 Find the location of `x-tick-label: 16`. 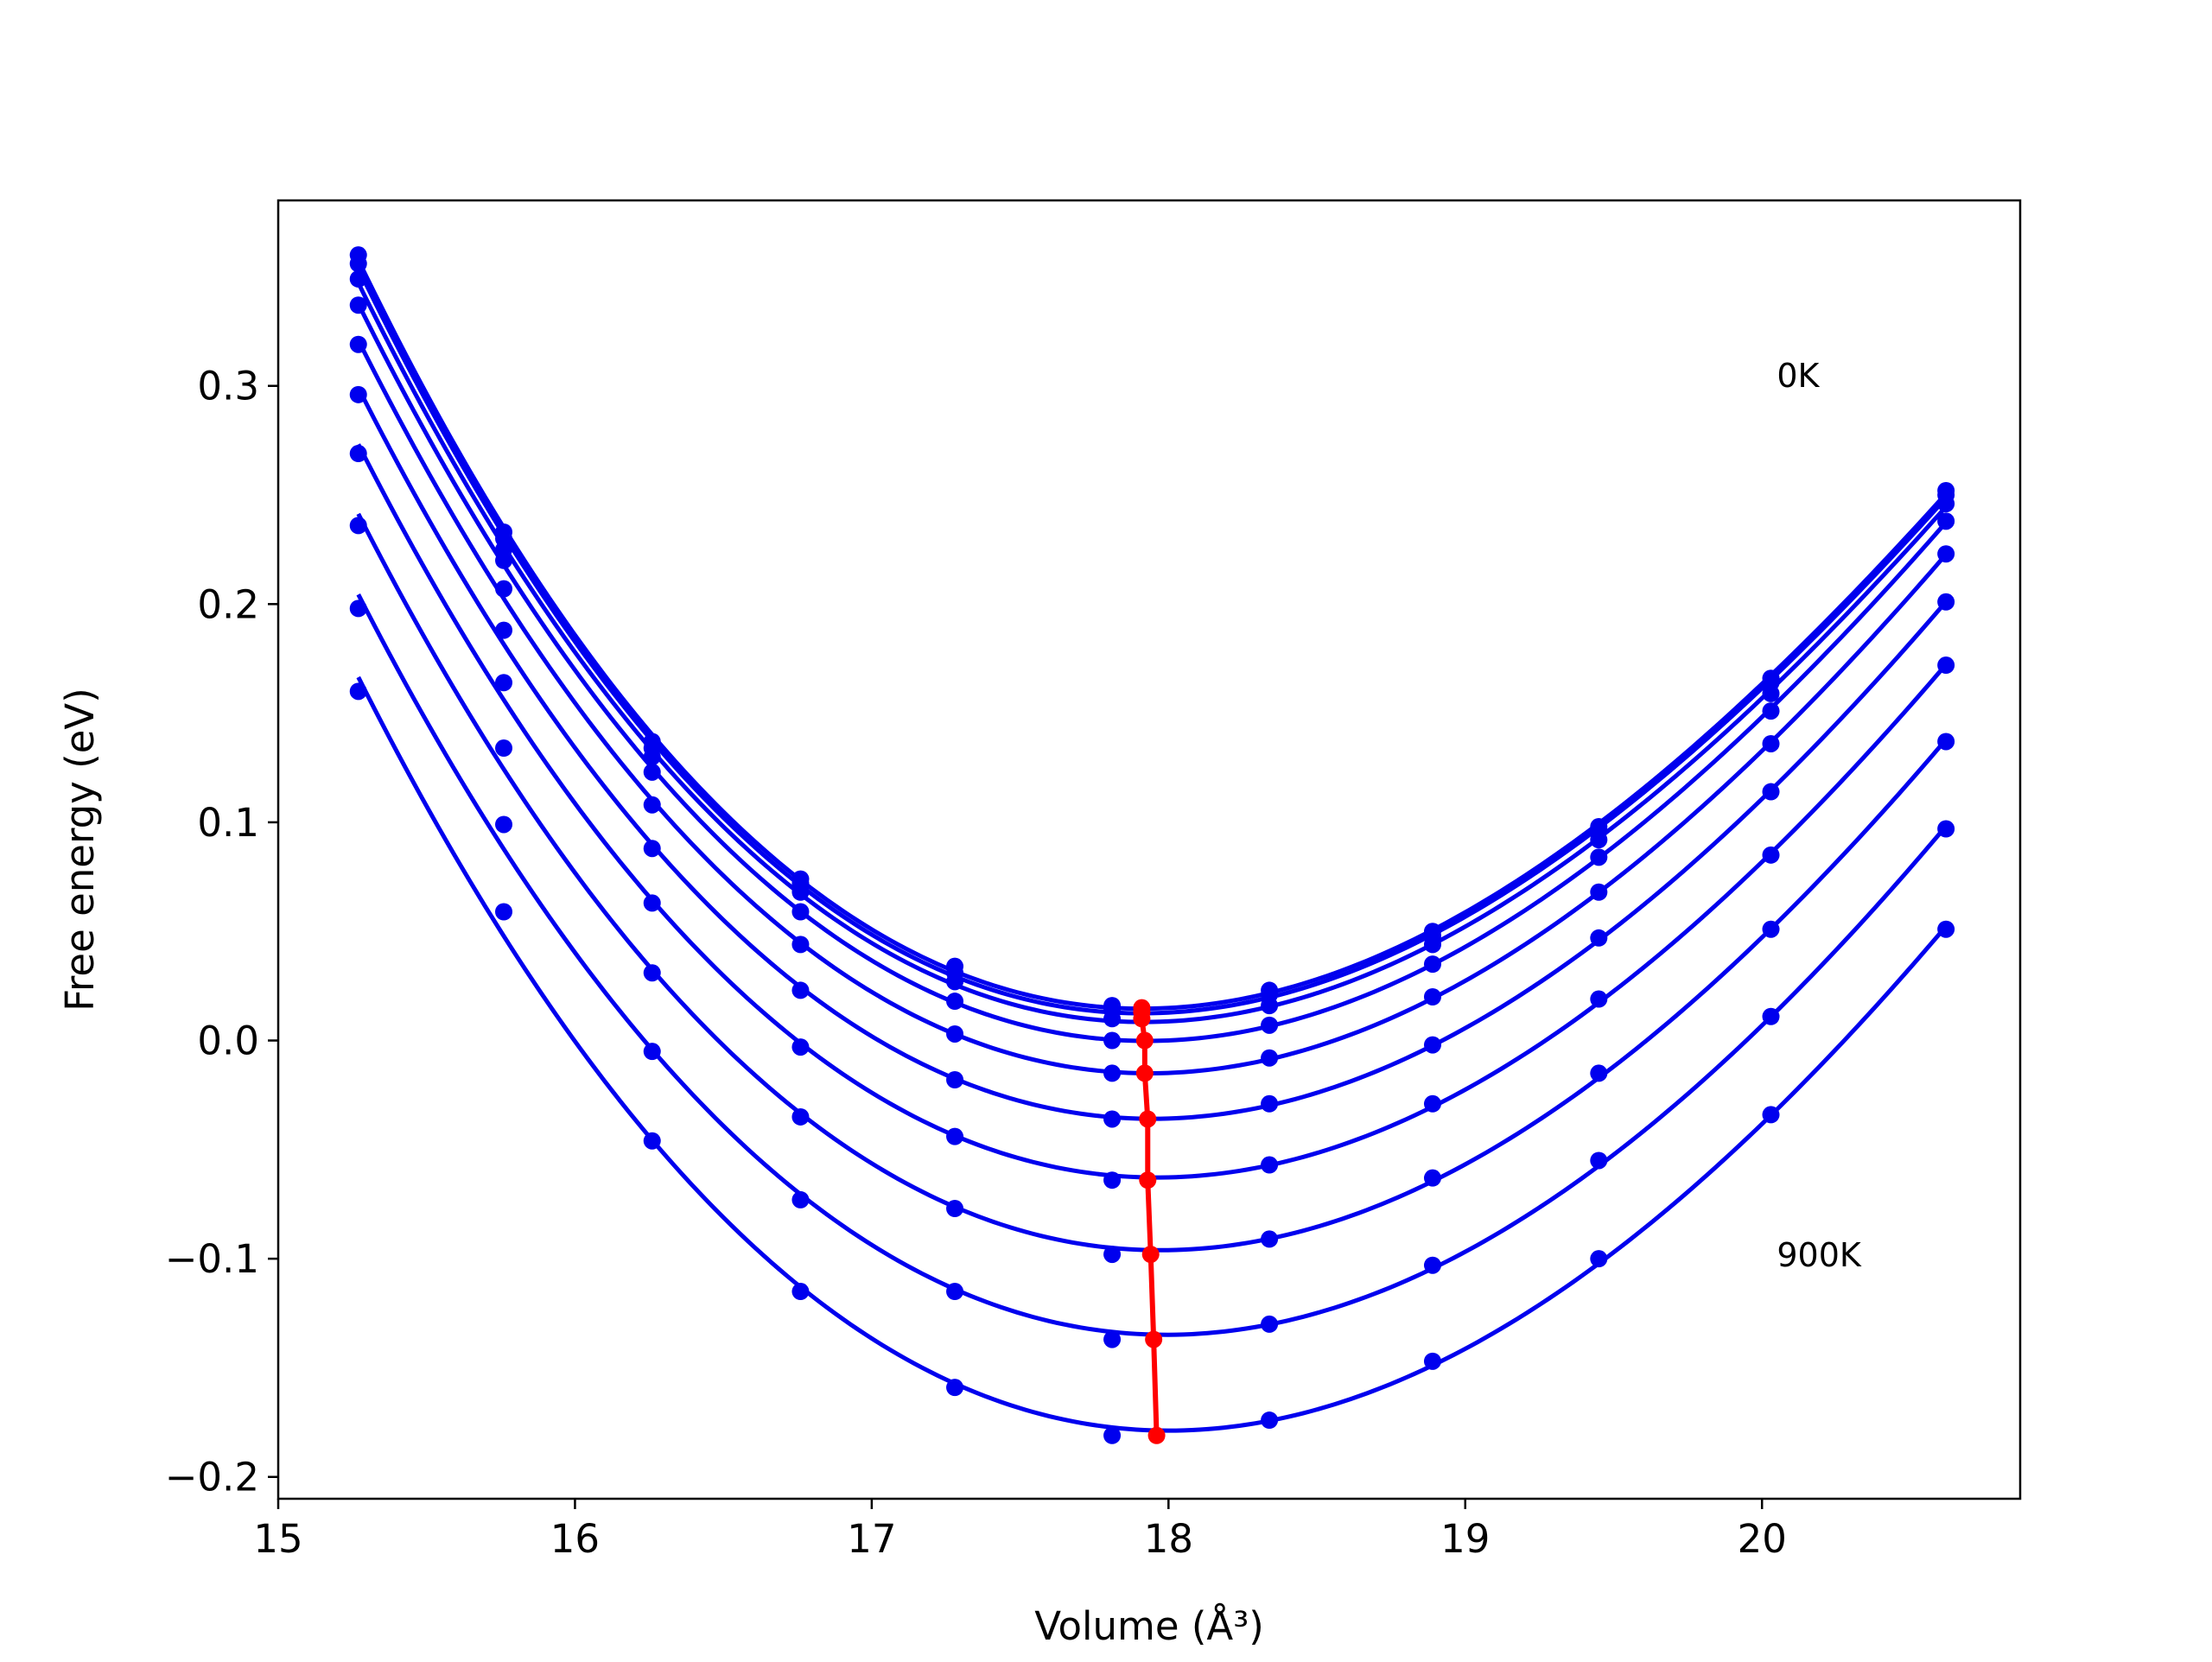

x-tick-label: 16 is located at coordinates (575, 1539).